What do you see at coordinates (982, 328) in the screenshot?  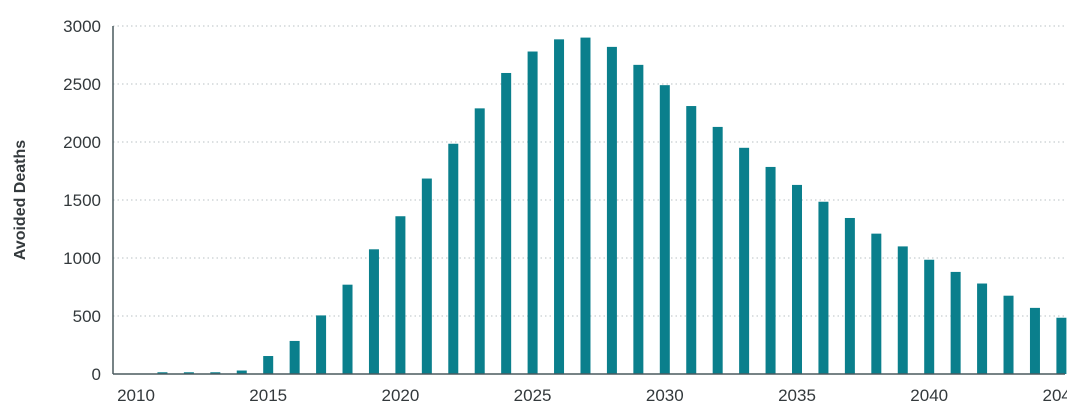 I see `bar-2042` at bounding box center [982, 328].